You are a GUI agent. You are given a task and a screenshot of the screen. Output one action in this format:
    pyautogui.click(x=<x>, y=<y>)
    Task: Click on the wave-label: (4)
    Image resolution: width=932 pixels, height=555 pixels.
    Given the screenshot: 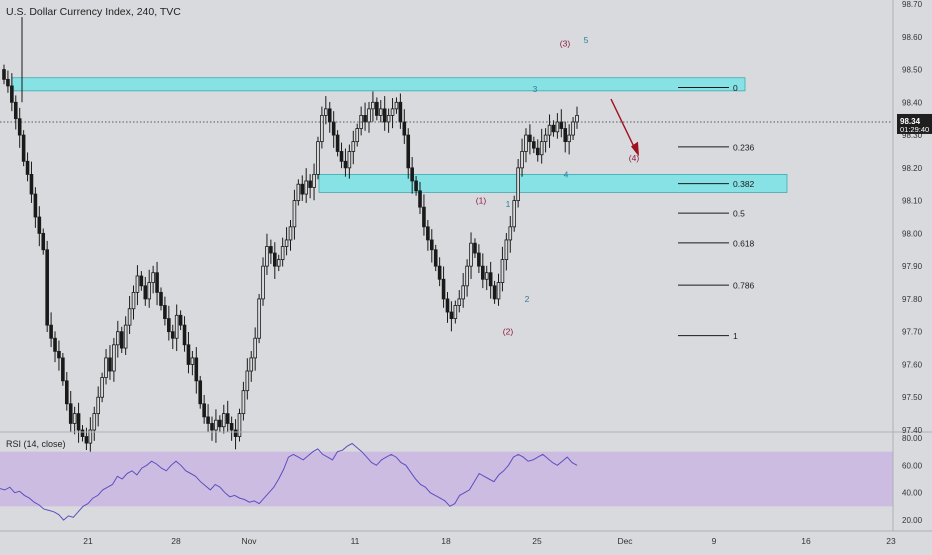 What is the action you would take?
    pyautogui.click(x=634, y=158)
    